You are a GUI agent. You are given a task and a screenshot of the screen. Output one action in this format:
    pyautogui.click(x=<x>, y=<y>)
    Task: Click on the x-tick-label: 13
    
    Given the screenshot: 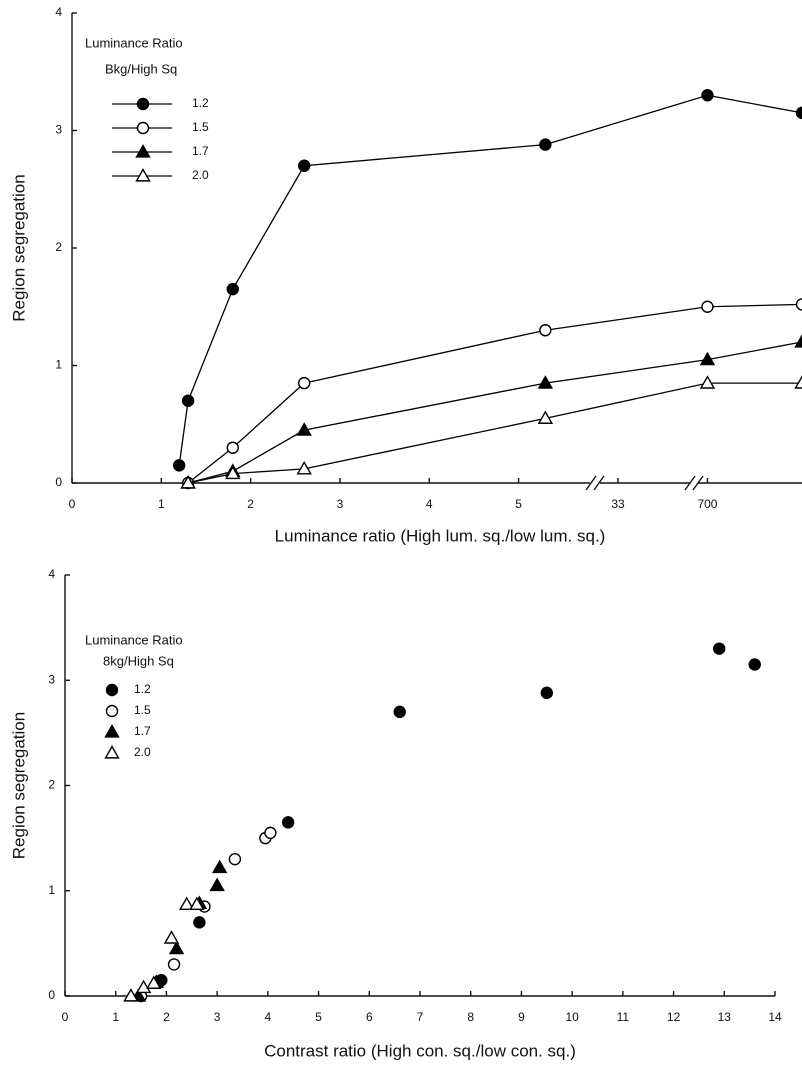 What is the action you would take?
    pyautogui.click(x=725, y=1017)
    